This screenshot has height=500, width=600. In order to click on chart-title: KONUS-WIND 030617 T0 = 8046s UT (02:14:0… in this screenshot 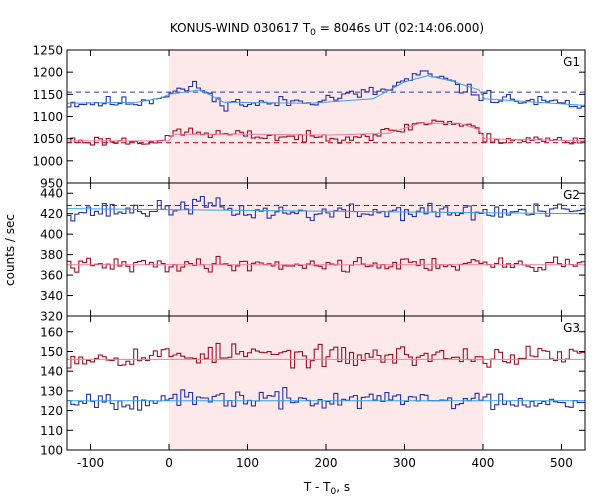, I will do `click(327, 29)`.